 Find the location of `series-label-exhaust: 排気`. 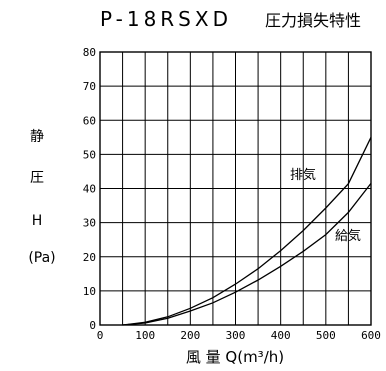

series-label-exhaust: 排気 is located at coordinates (303, 175).